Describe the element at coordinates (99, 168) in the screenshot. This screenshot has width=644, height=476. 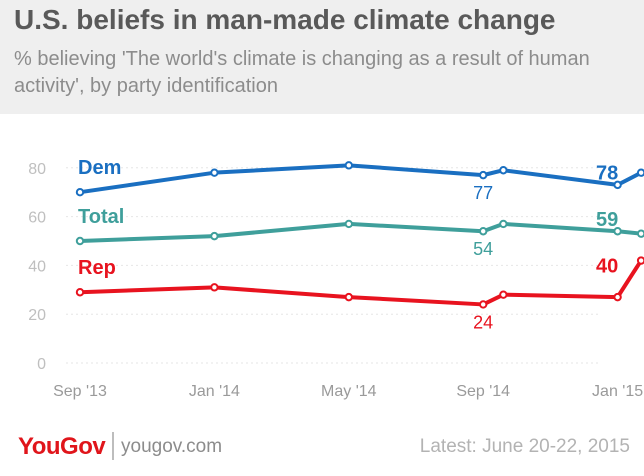
I see `series-label-dem: Dem` at that location.